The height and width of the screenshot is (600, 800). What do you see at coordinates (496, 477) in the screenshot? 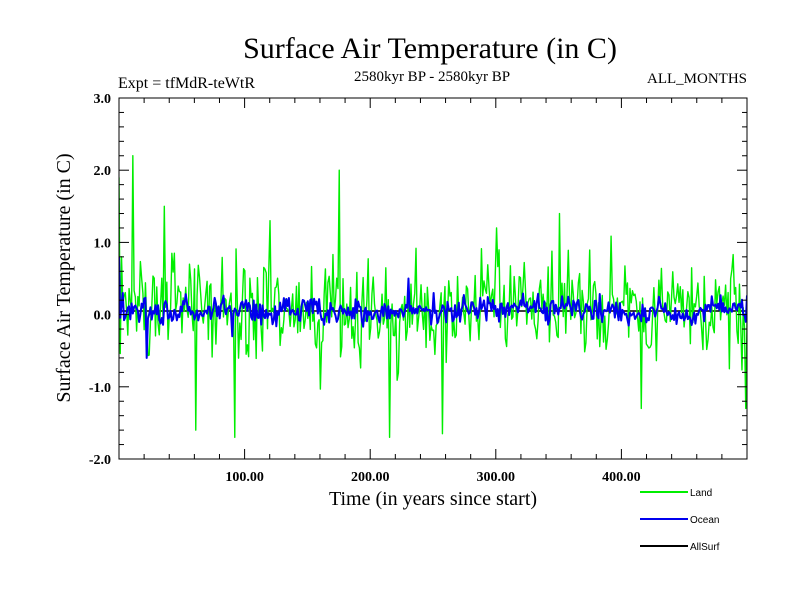
I see `x-tick-label: 300.00` at bounding box center [496, 477].